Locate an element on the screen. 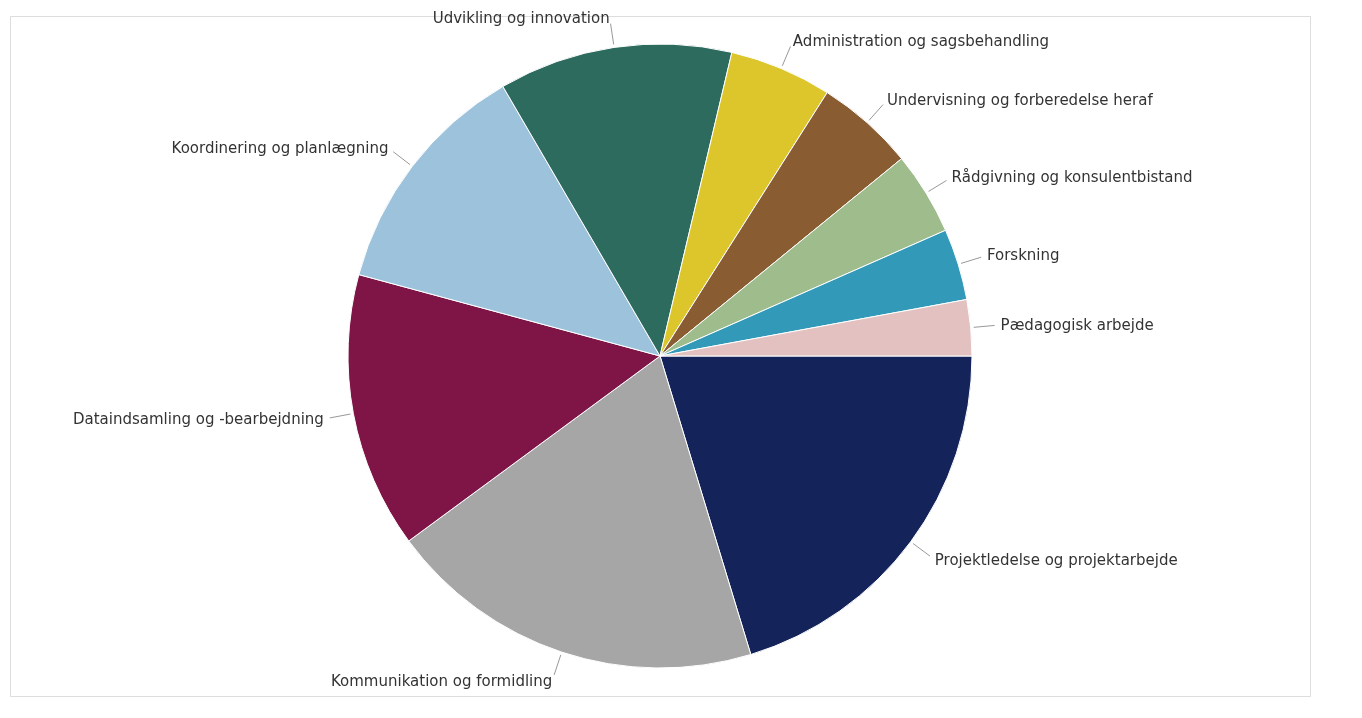 Image resolution: width=1362 pixels, height=718 pixels. slice-label: Projektledelse og projektarbejde is located at coordinates (1056, 559).